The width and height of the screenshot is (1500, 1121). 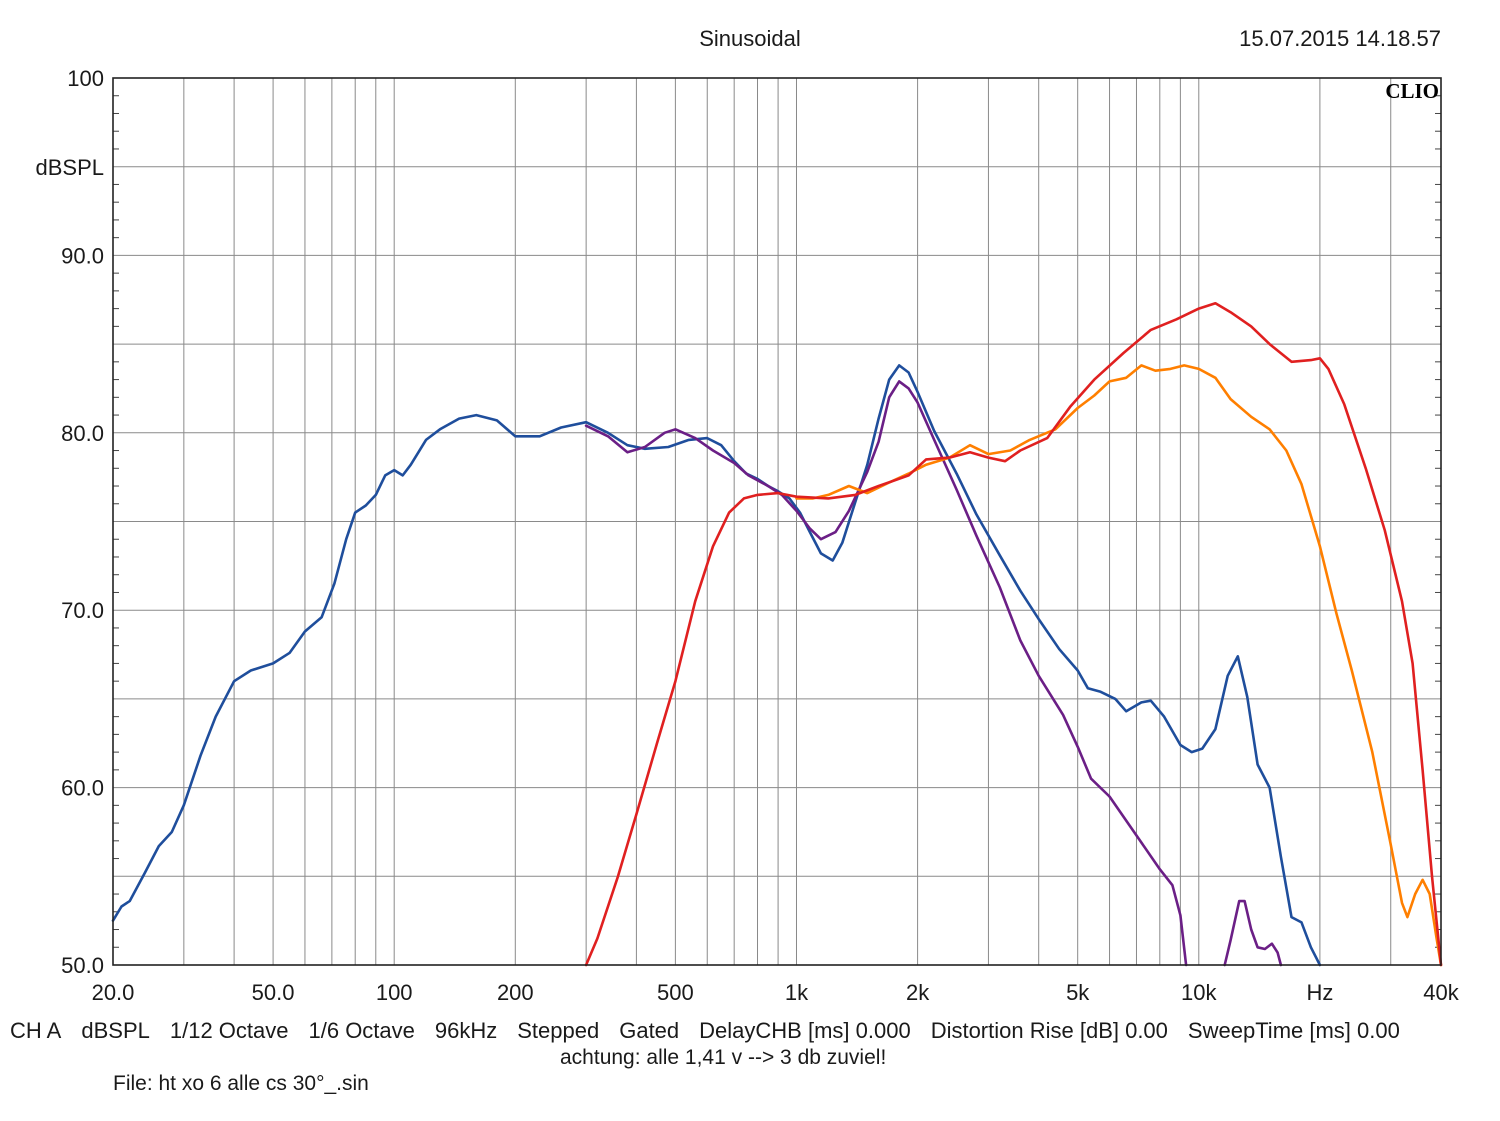 What do you see at coordinates (1030, 1058) in the screenshot?
I see `measurement-note: achtung: alle 1,41 v --> 3 db zuviel!` at bounding box center [1030, 1058].